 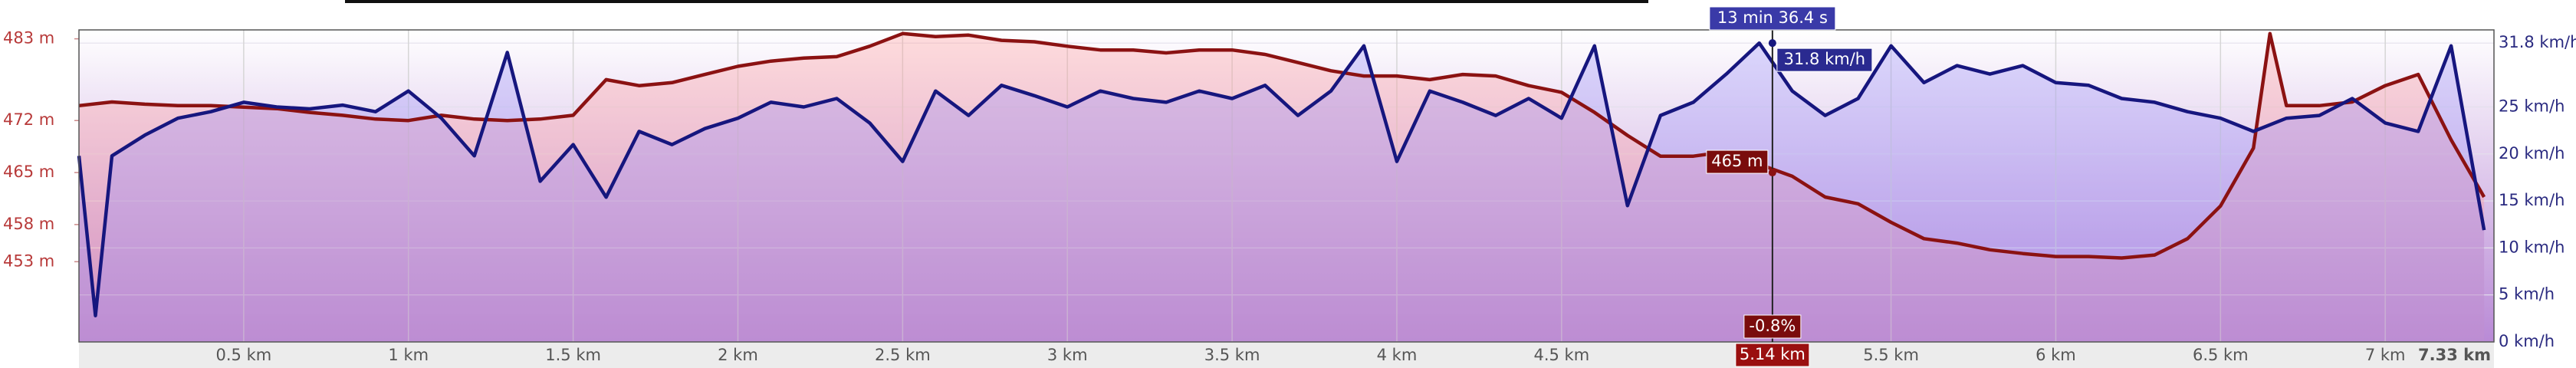 I want to click on y2-tick-label: 25 km/h, so click(x=2531, y=107).